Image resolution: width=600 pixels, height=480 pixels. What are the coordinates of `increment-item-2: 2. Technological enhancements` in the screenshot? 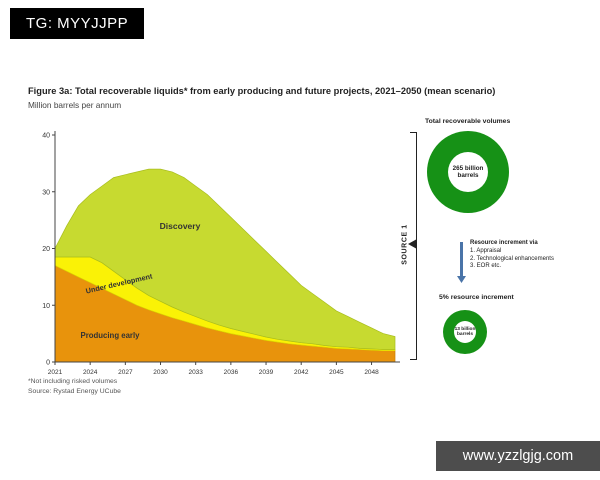 It's located at (512, 258).